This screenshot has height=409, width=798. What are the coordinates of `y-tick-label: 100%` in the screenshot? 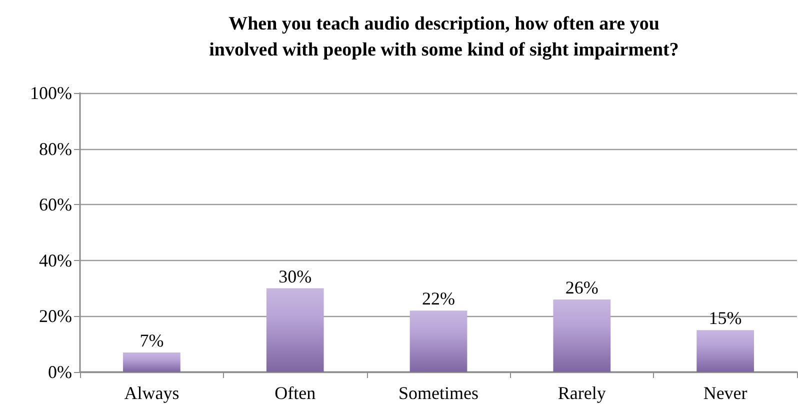 It's located at (51, 93).